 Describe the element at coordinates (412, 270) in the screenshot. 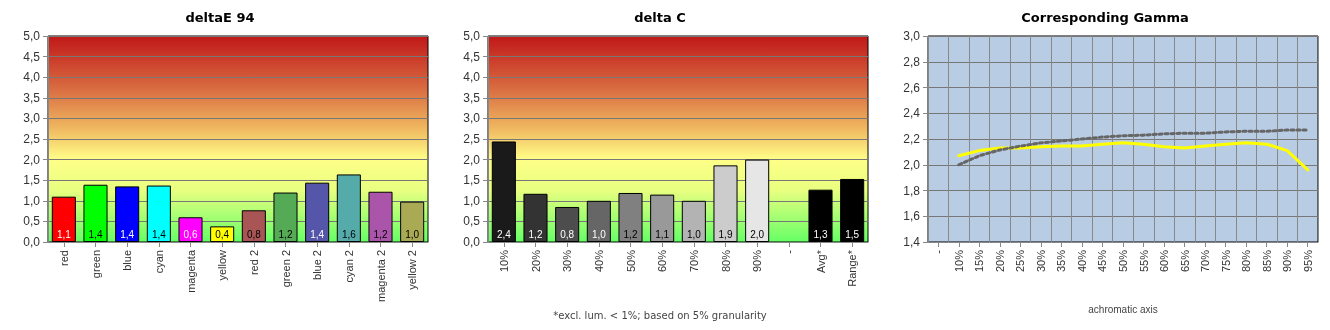

I see `x-tick-label: yellow 2` at that location.